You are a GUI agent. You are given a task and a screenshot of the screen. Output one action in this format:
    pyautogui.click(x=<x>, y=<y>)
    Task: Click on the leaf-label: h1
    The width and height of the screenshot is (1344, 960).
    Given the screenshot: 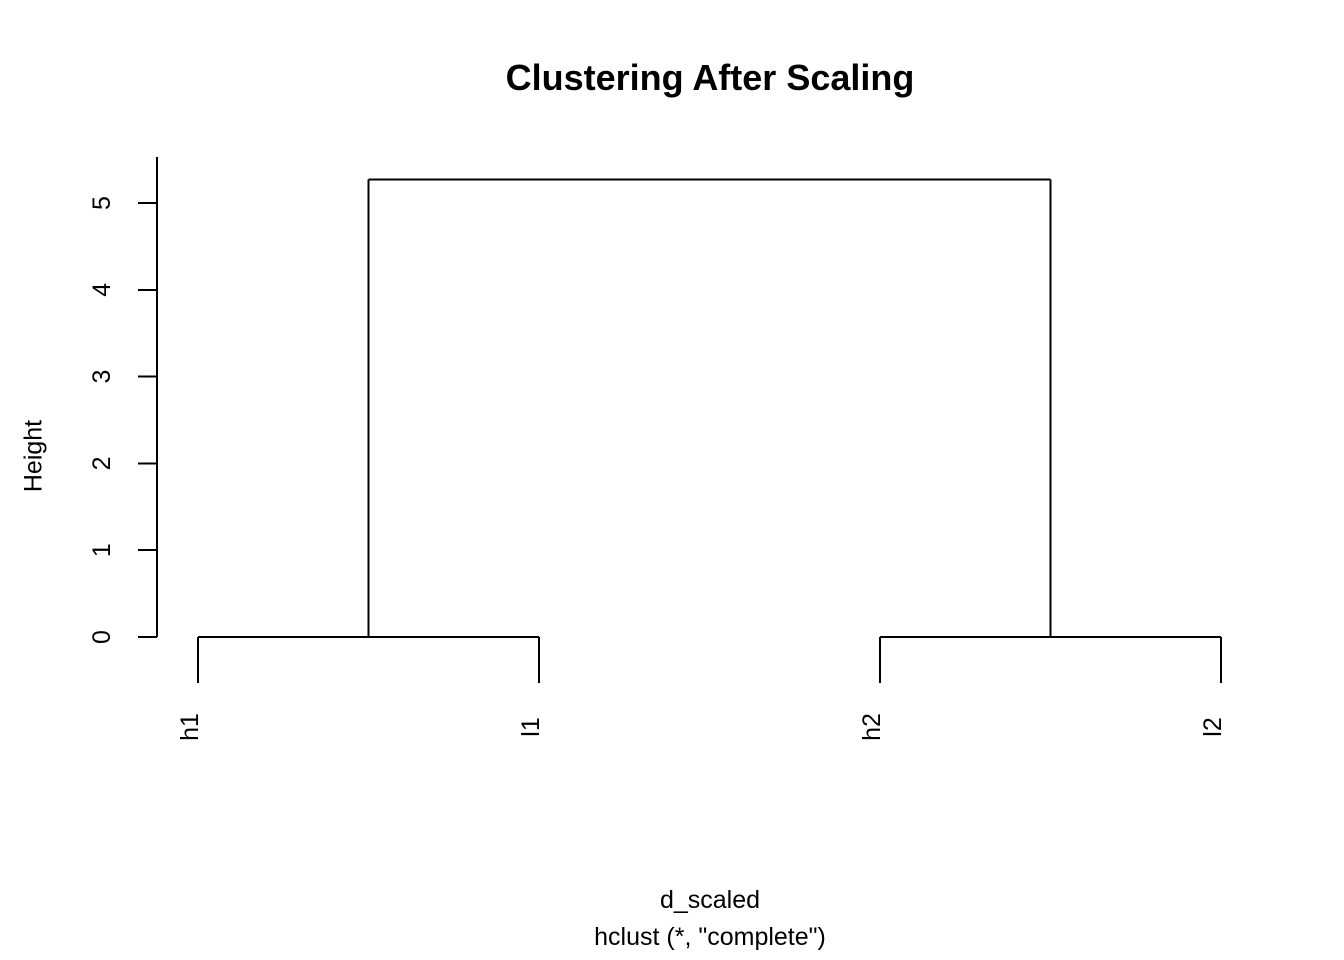 What is the action you would take?
    pyautogui.click(x=190, y=727)
    